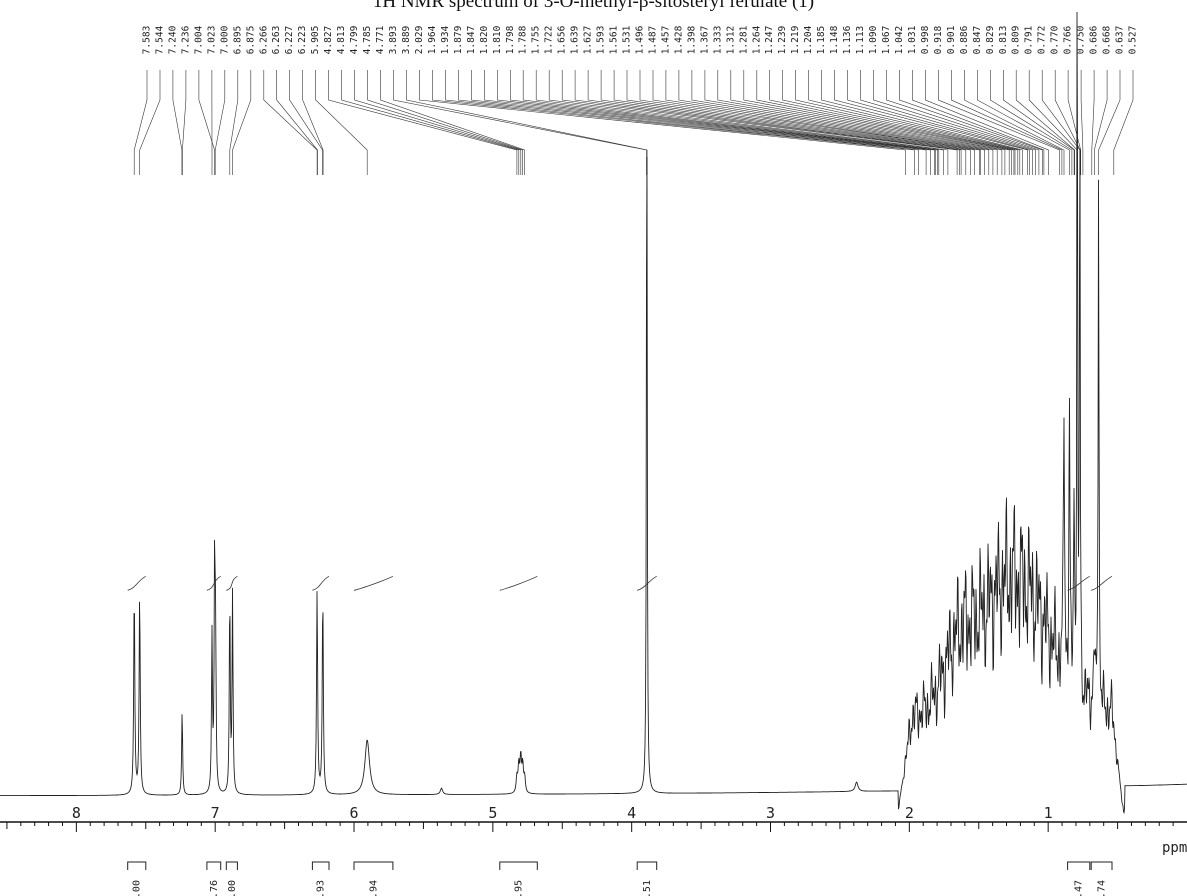  Describe the element at coordinates (211, 40) in the screenshot. I see `peak-label: 7.023` at that location.